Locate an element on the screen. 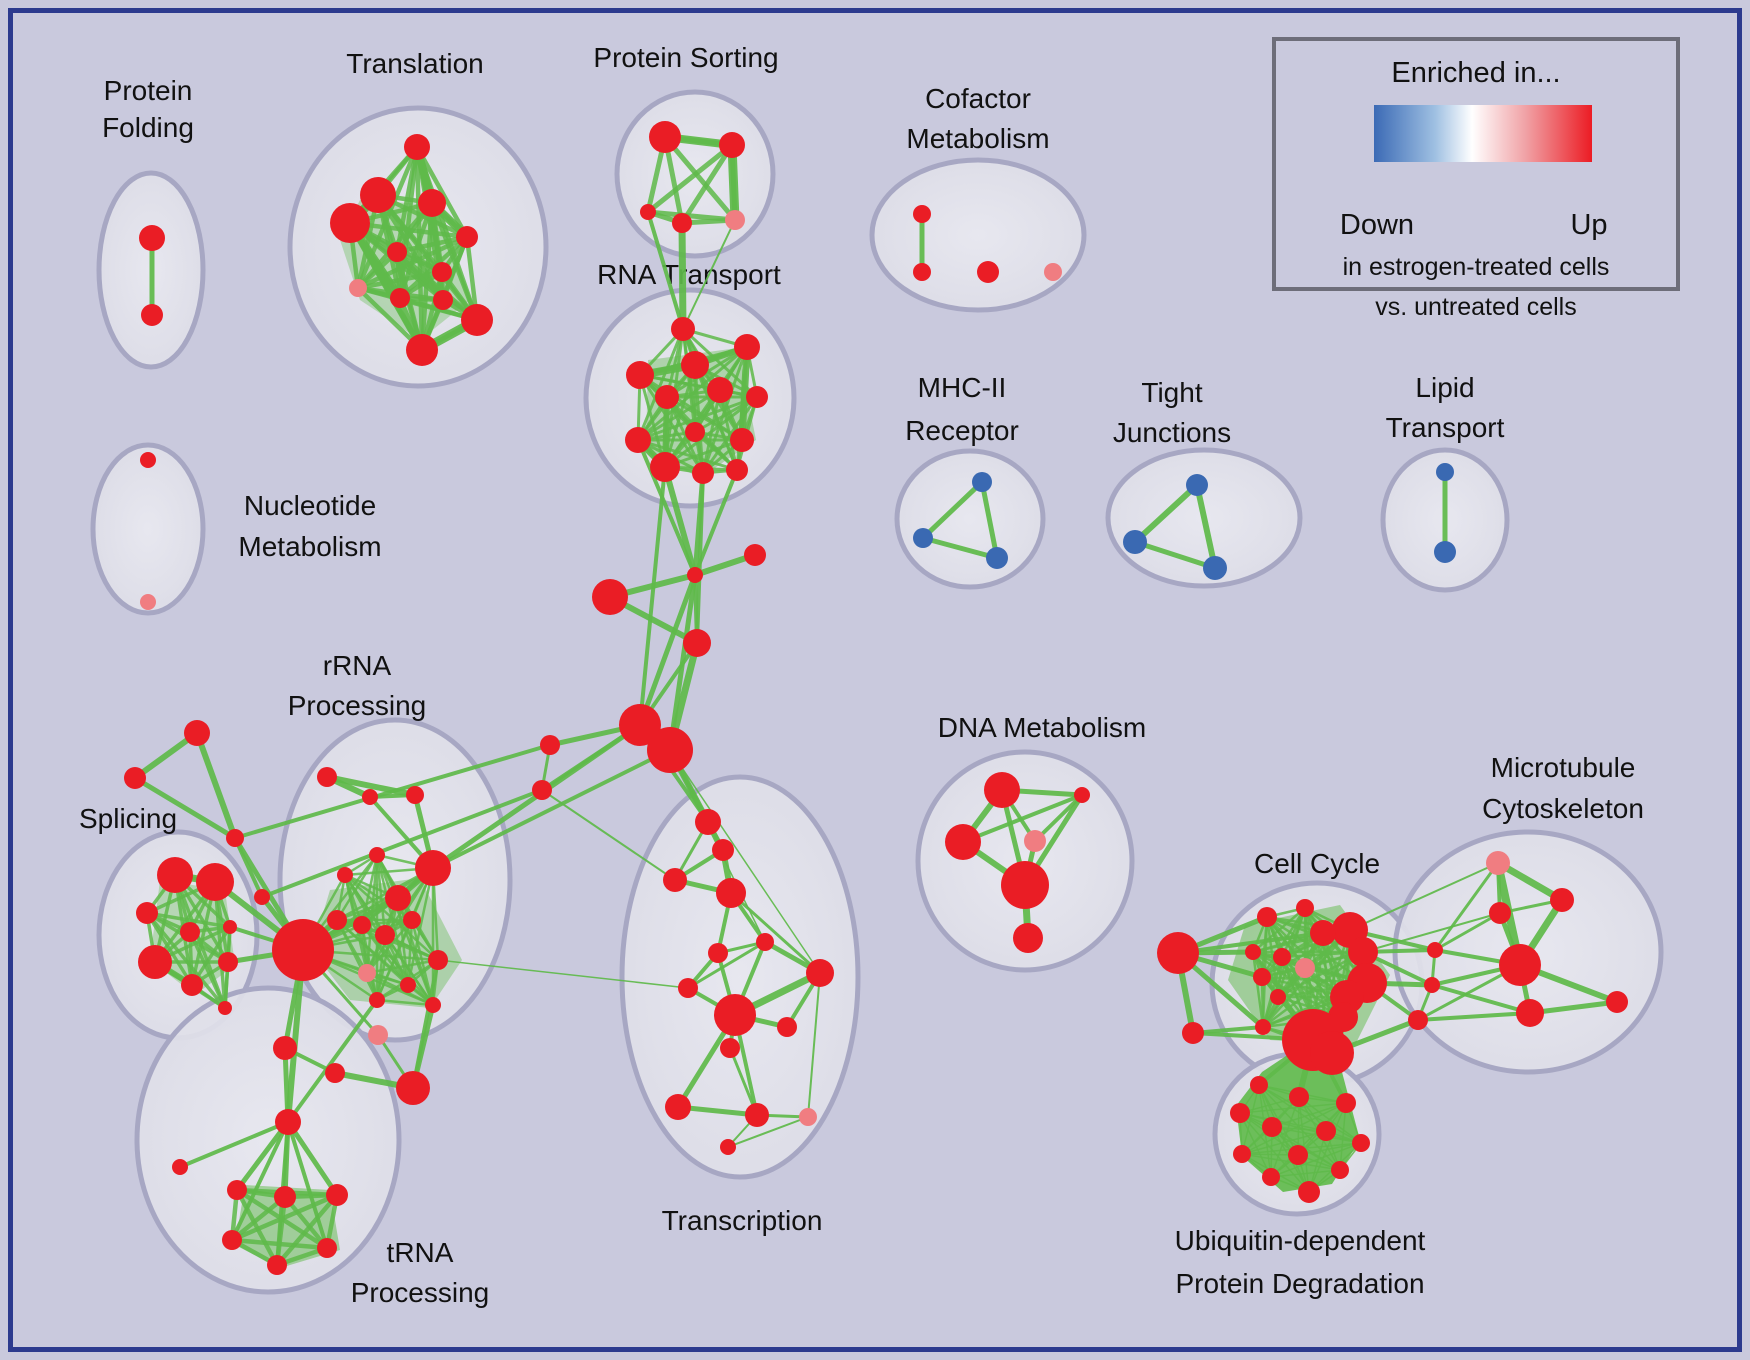 Image resolution: width=1750 pixels, height=1360 pixels. node-ub3 is located at coordinates (1346, 1103).